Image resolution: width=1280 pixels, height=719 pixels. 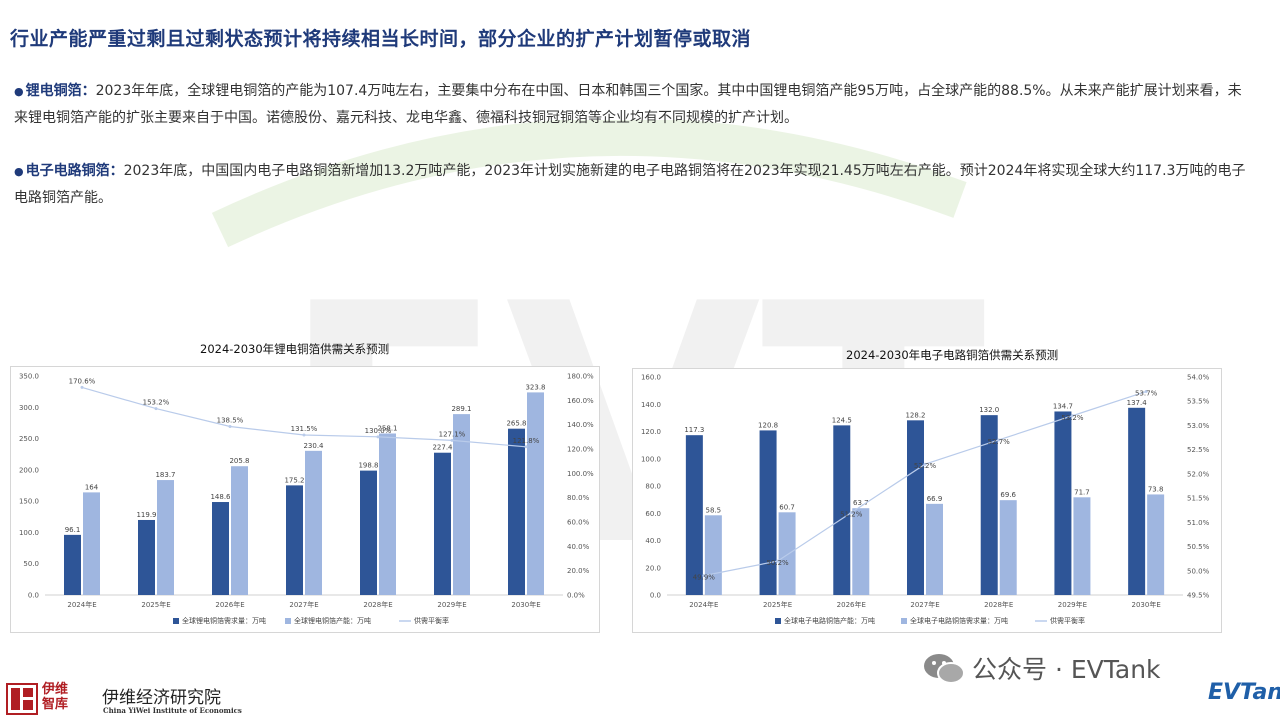 I want to click on y2-tick-label: 80.0%, so click(x=578, y=498).